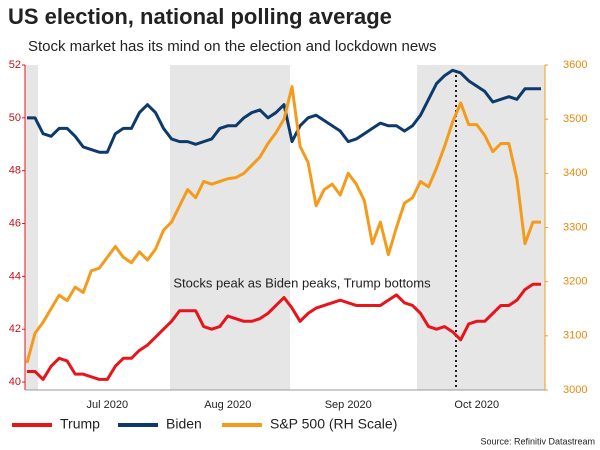 Image resolution: width=600 pixels, height=450 pixels. Describe the element at coordinates (348, 405) in the screenshot. I see `x-tick-label: Sep 2020` at that location.